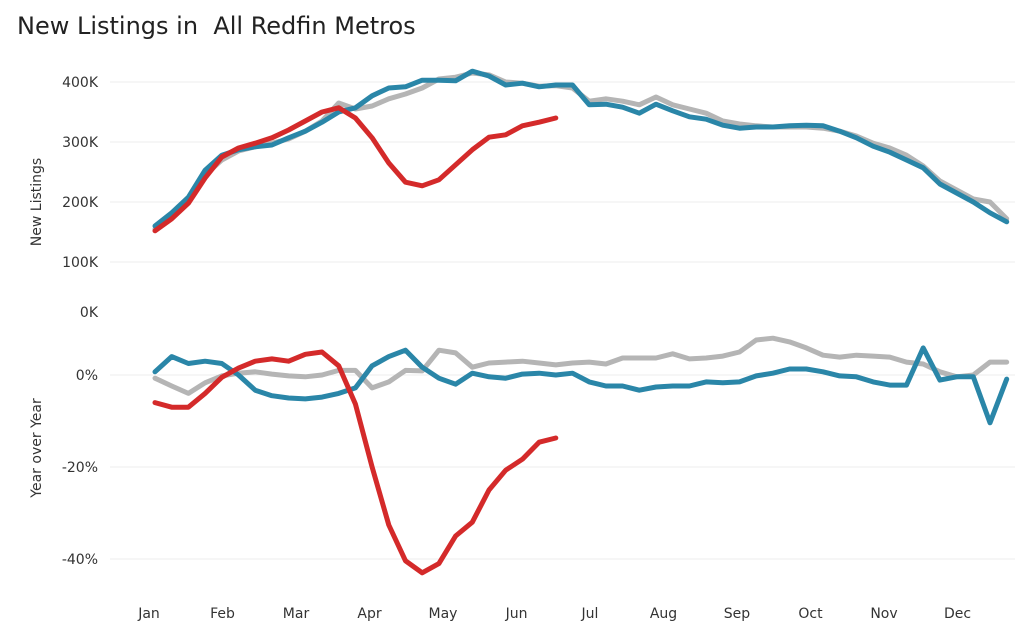 This screenshot has height=637, width=1024. I want to click on top-y-tick-label: 300K, so click(80, 143).